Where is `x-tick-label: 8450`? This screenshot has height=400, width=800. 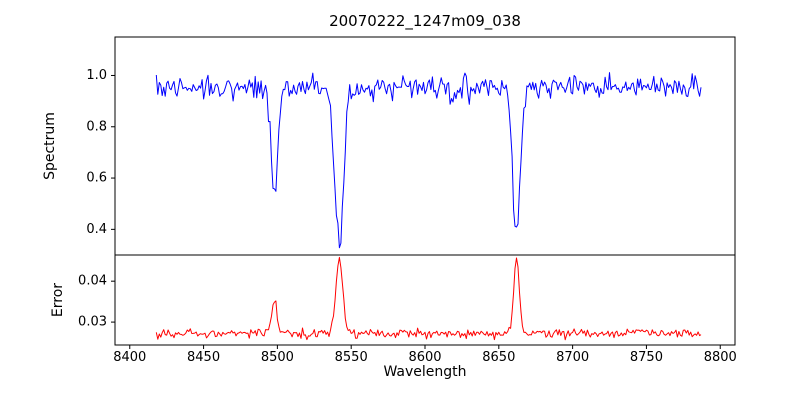 x-tick-label: 8450 is located at coordinates (203, 357).